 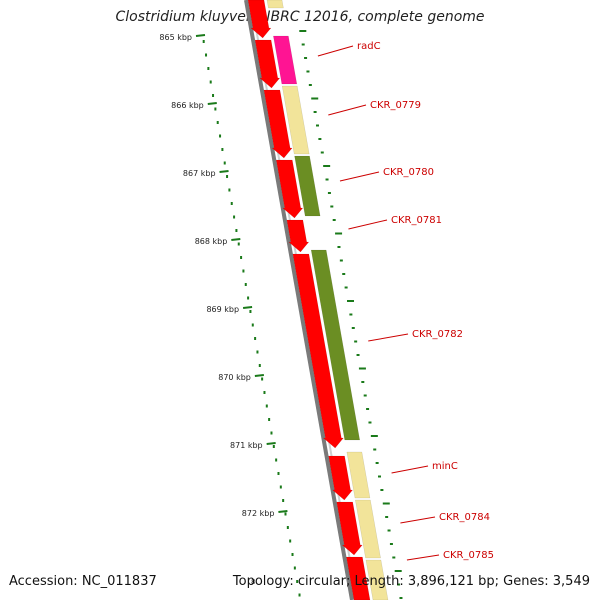 What do you see at coordinates (468, 555) in the screenshot?
I see `gene-label: CKR_0785` at bounding box center [468, 555].